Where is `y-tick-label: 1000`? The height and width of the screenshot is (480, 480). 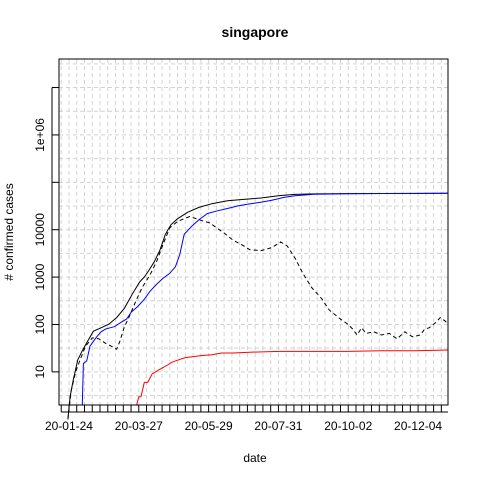 y-tick-label: 1000 is located at coordinates (40, 276).